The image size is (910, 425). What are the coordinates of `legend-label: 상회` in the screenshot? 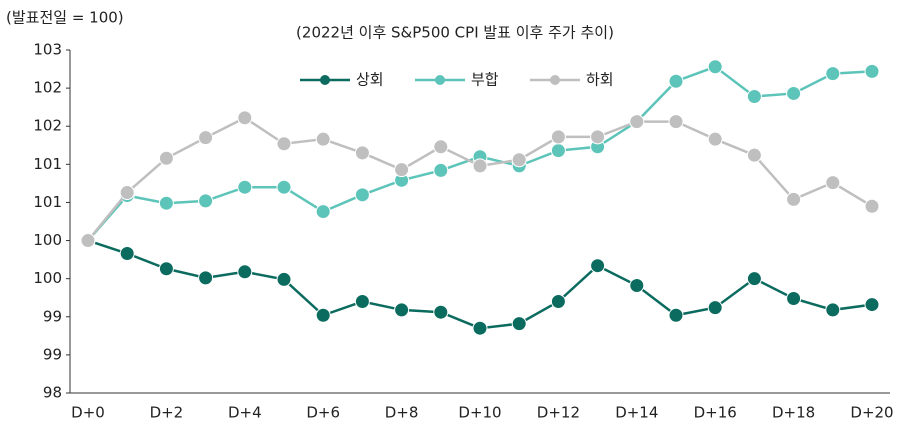 It's located at (370, 80).